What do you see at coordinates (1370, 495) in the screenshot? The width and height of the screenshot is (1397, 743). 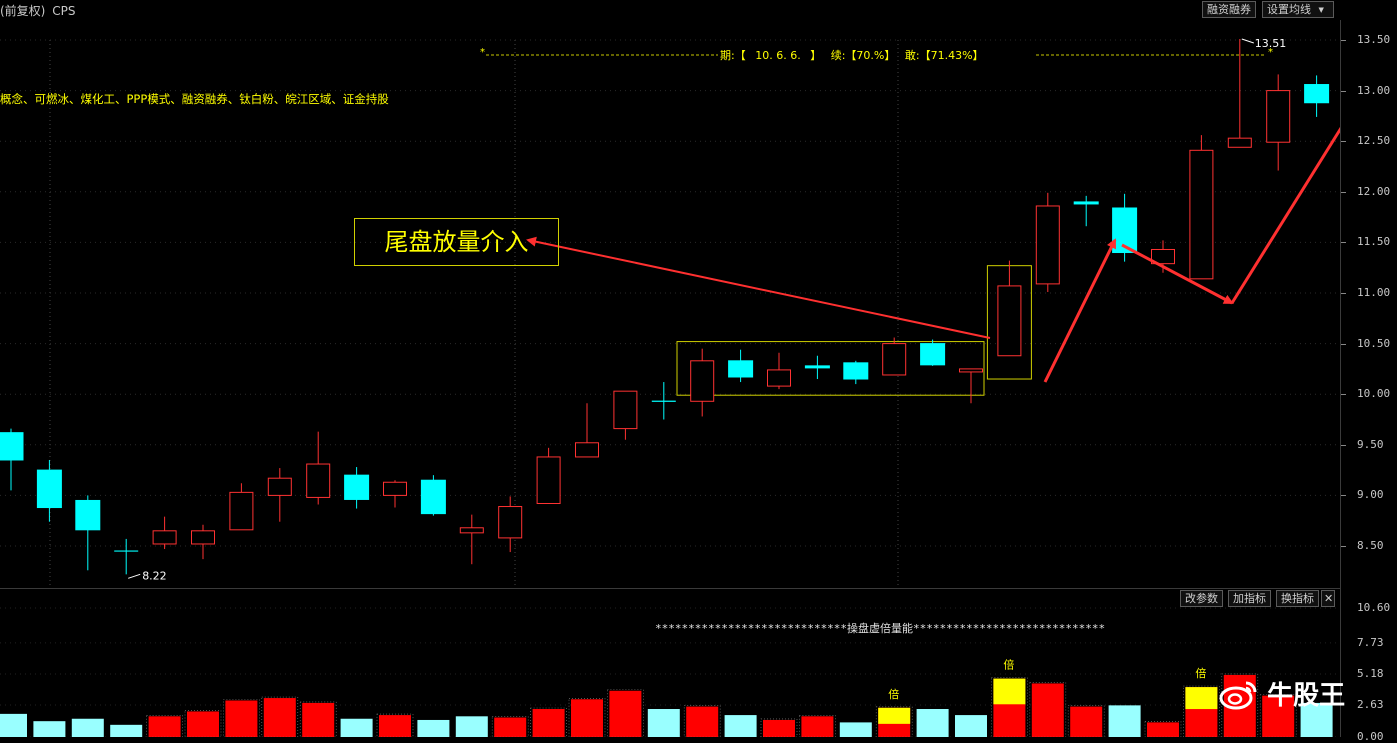 I see `price-tick-label: 9.00` at bounding box center [1370, 495].